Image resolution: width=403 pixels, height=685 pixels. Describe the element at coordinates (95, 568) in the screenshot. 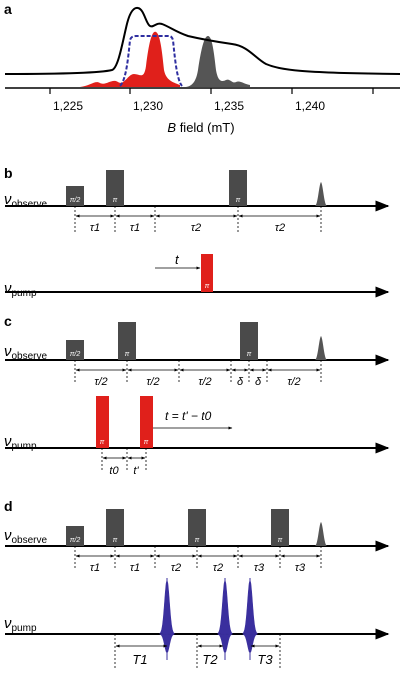

I see `interval-label-d-1: τ1` at that location.